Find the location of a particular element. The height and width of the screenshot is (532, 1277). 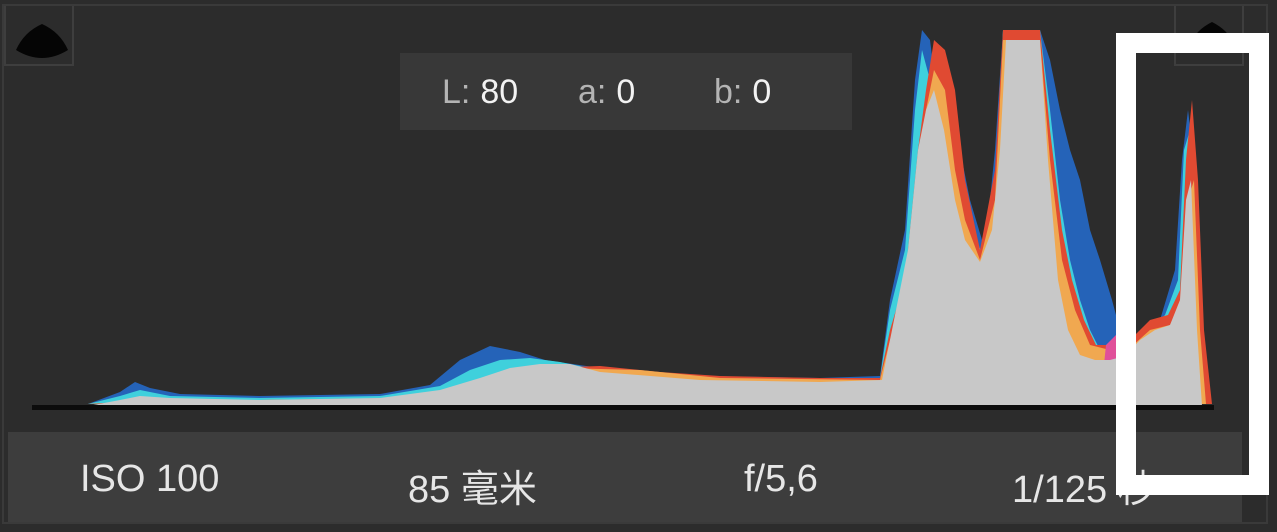

l-label: L: is located at coordinates (456, 92).